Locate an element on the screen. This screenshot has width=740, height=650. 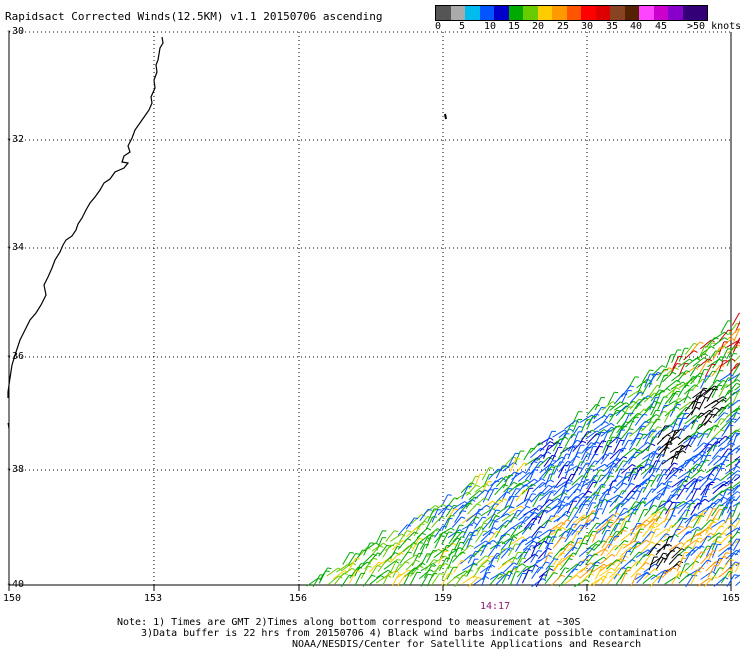
legend-swatch is located at coordinates (544, 13).